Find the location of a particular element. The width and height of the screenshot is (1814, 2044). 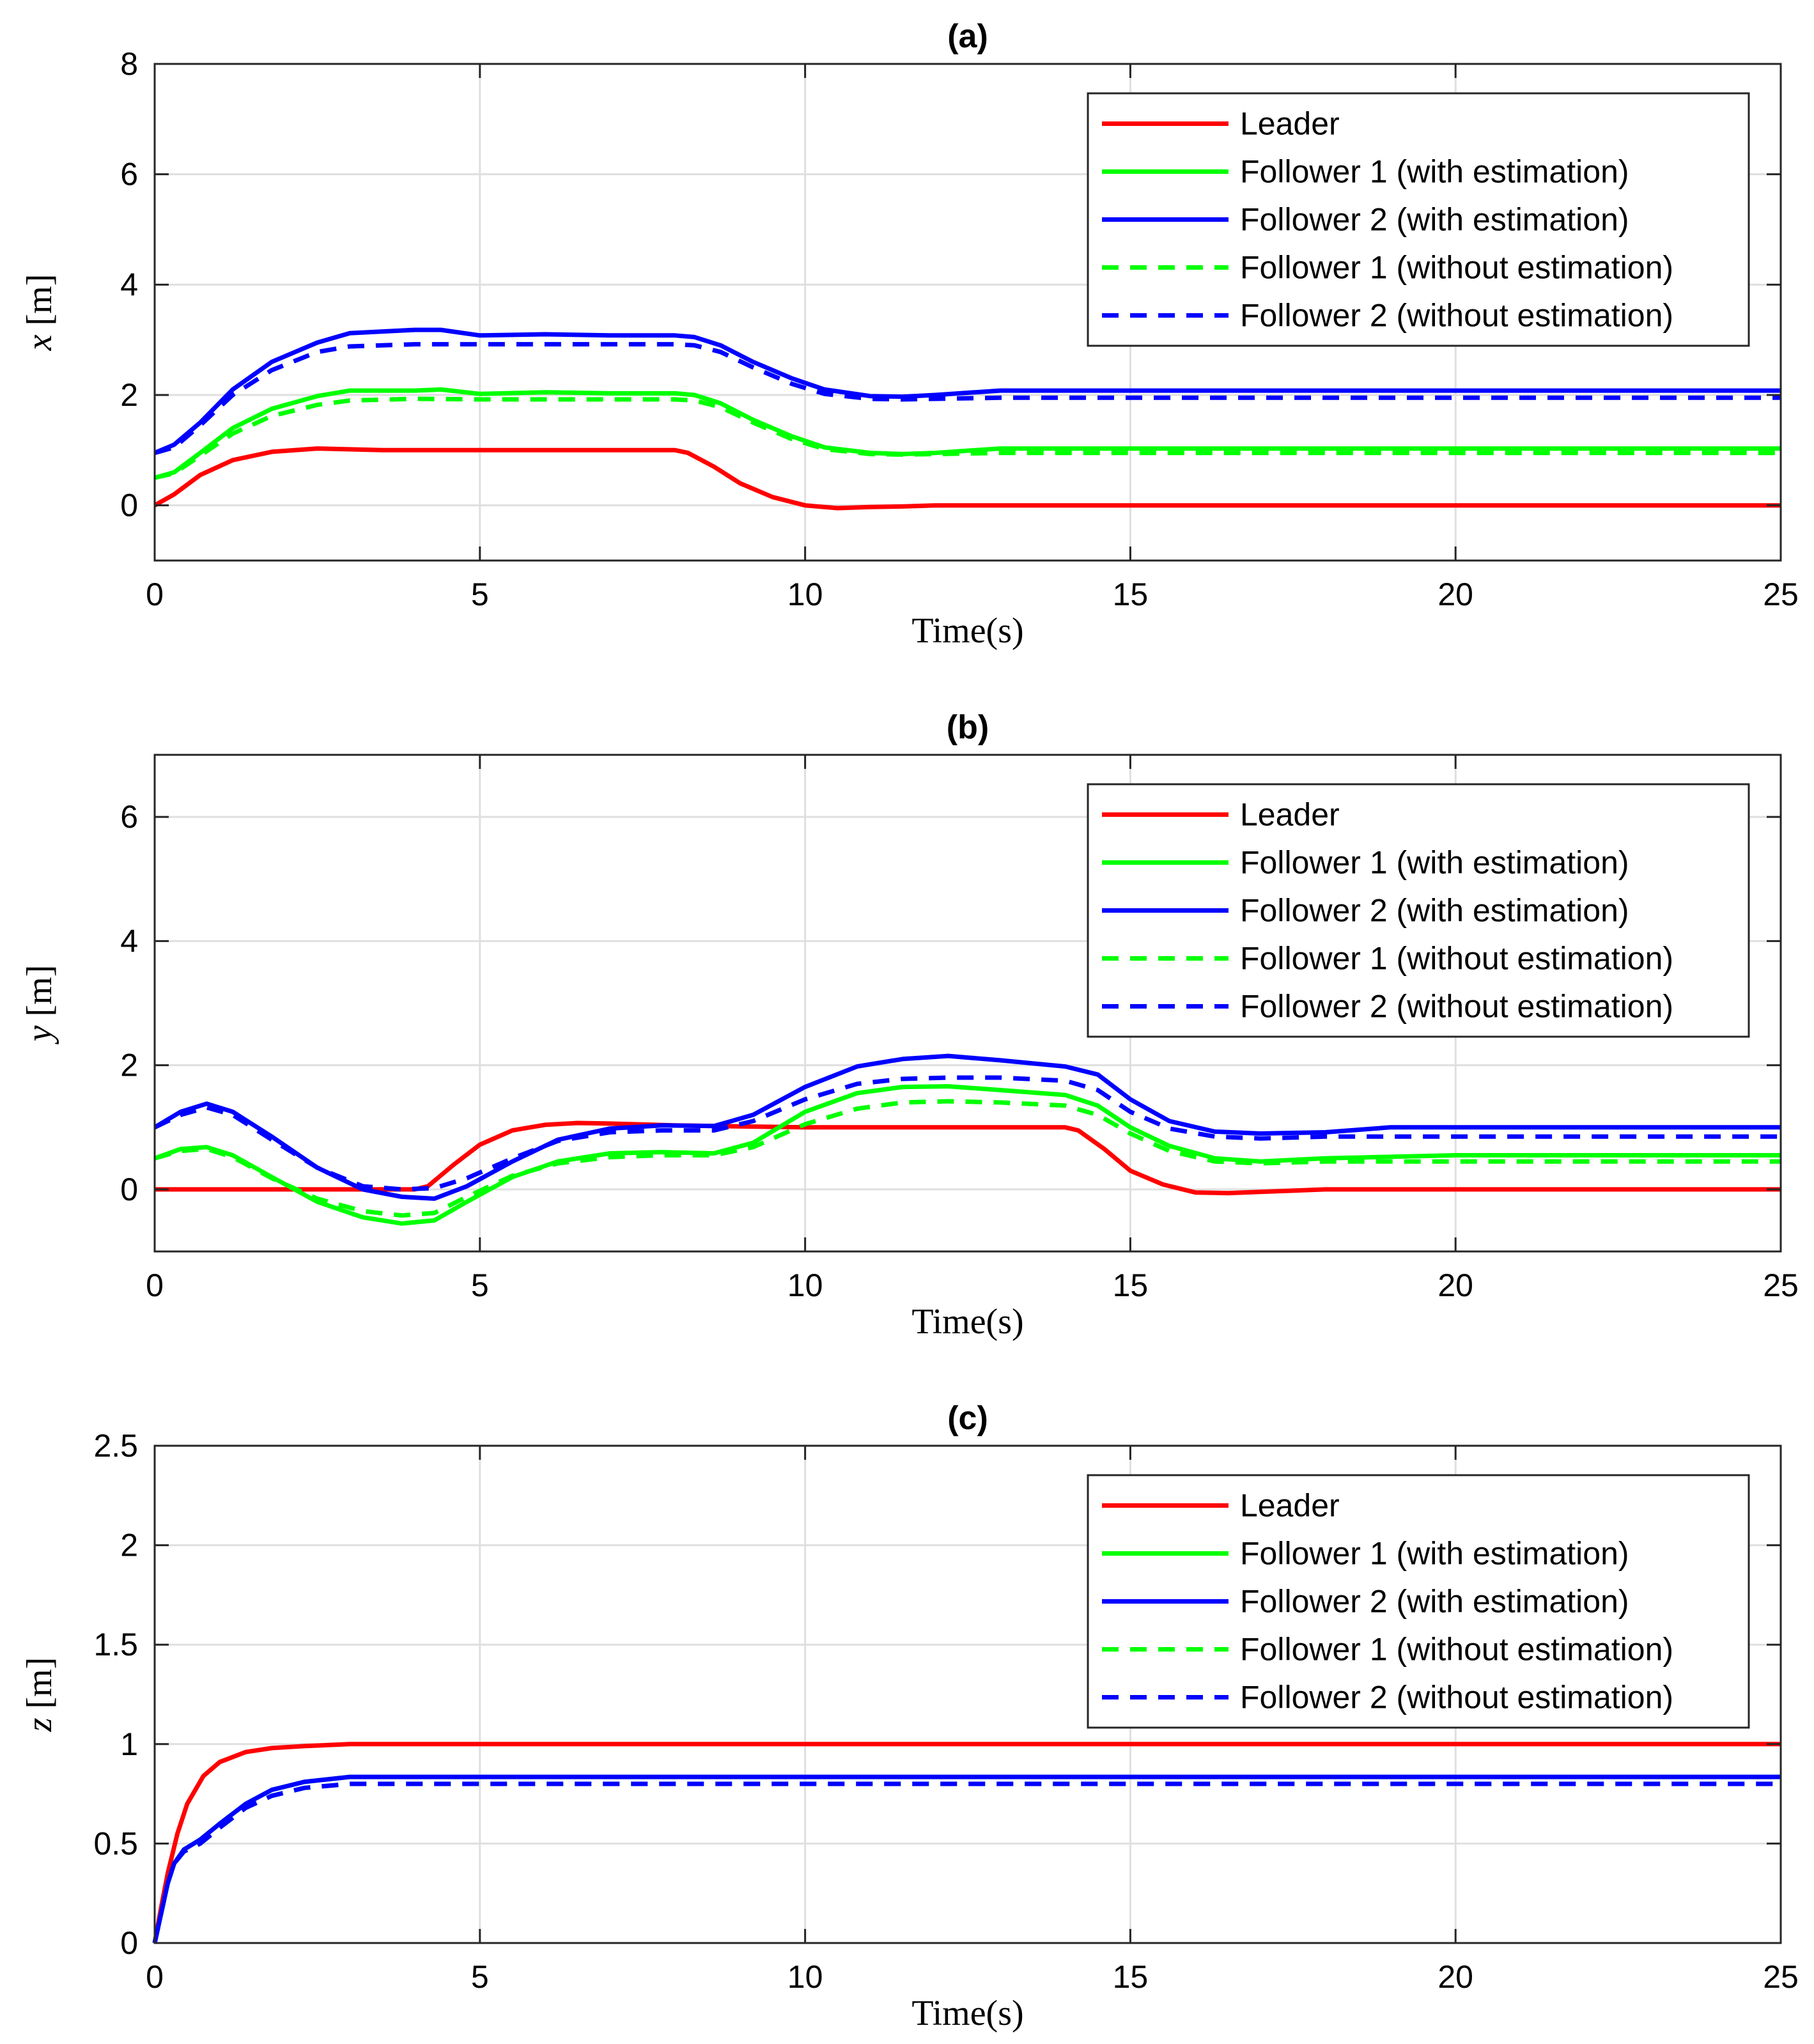

y-tick-label: 1 is located at coordinates (129, 1744).